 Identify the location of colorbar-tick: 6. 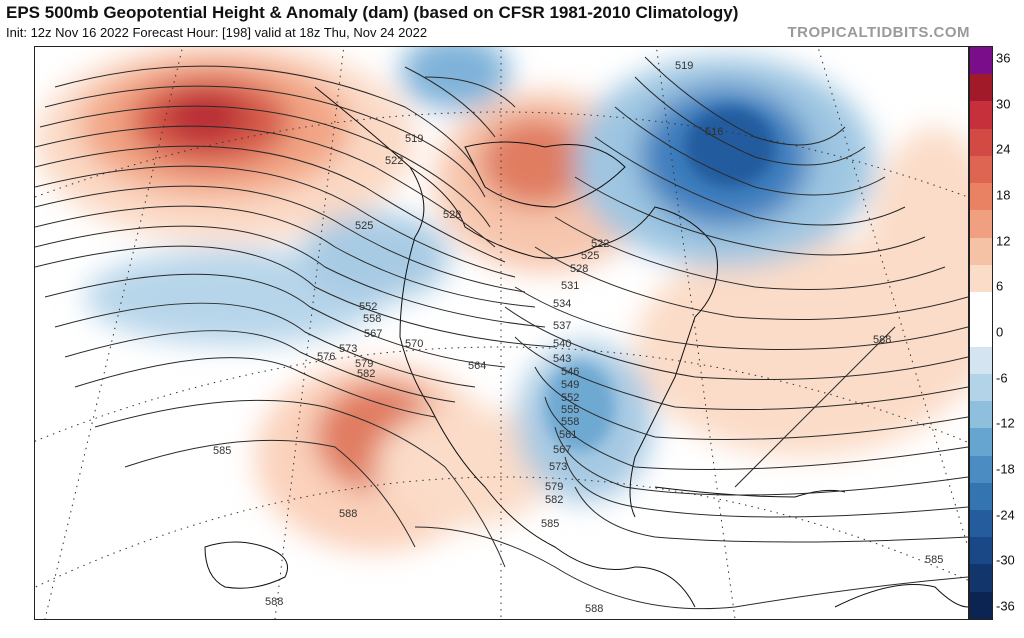
(1000, 286).